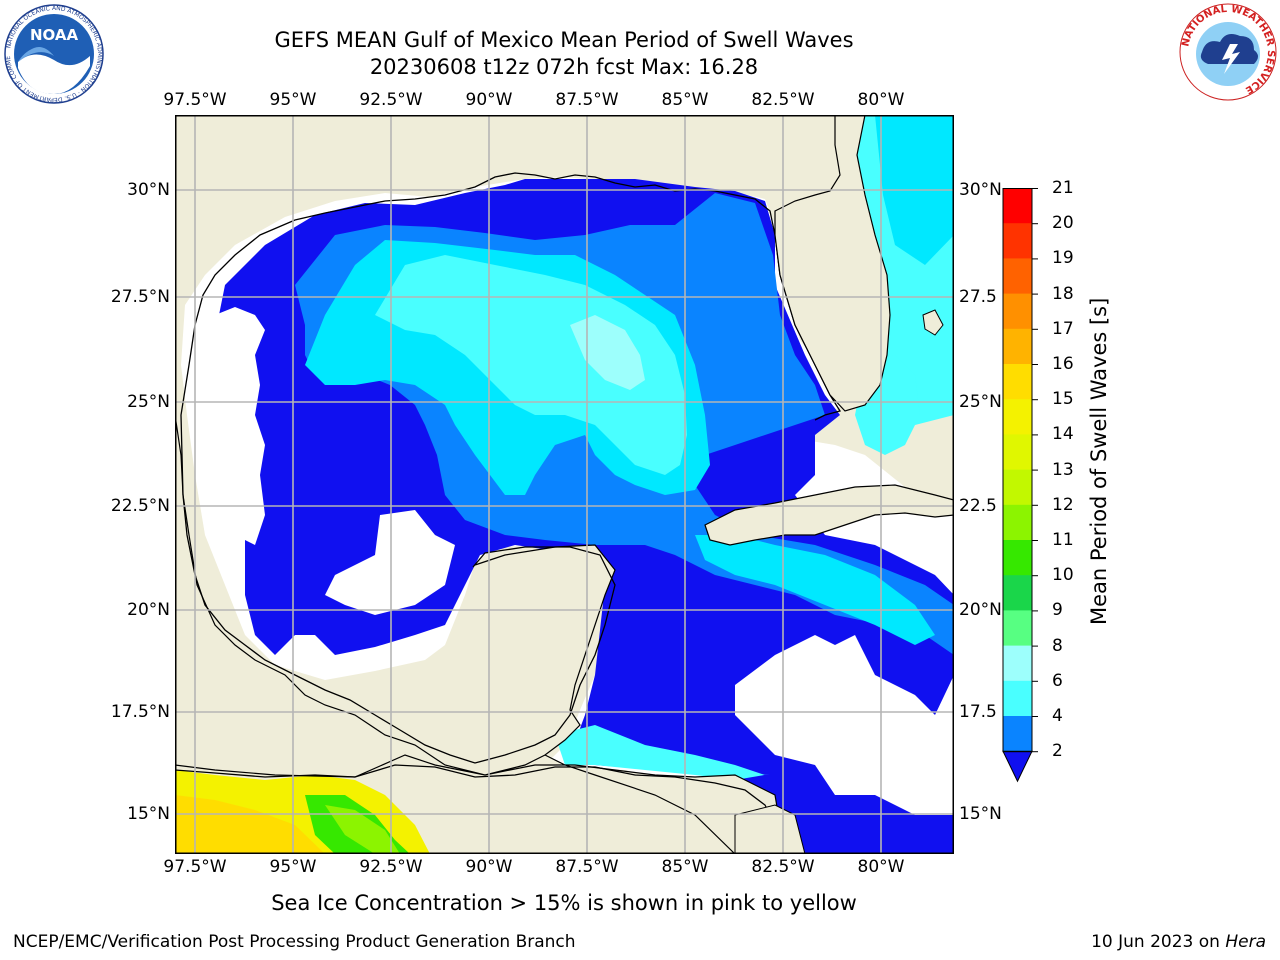  What do you see at coordinates (195, 100) in the screenshot?
I see `lon-label-top: 97.5°W` at bounding box center [195, 100].